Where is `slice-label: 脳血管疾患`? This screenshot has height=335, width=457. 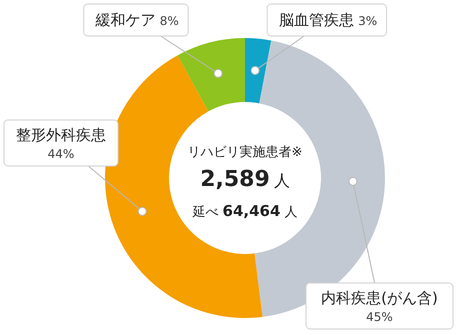
slice-label: 脳血管疾患 is located at coordinates (316, 20).